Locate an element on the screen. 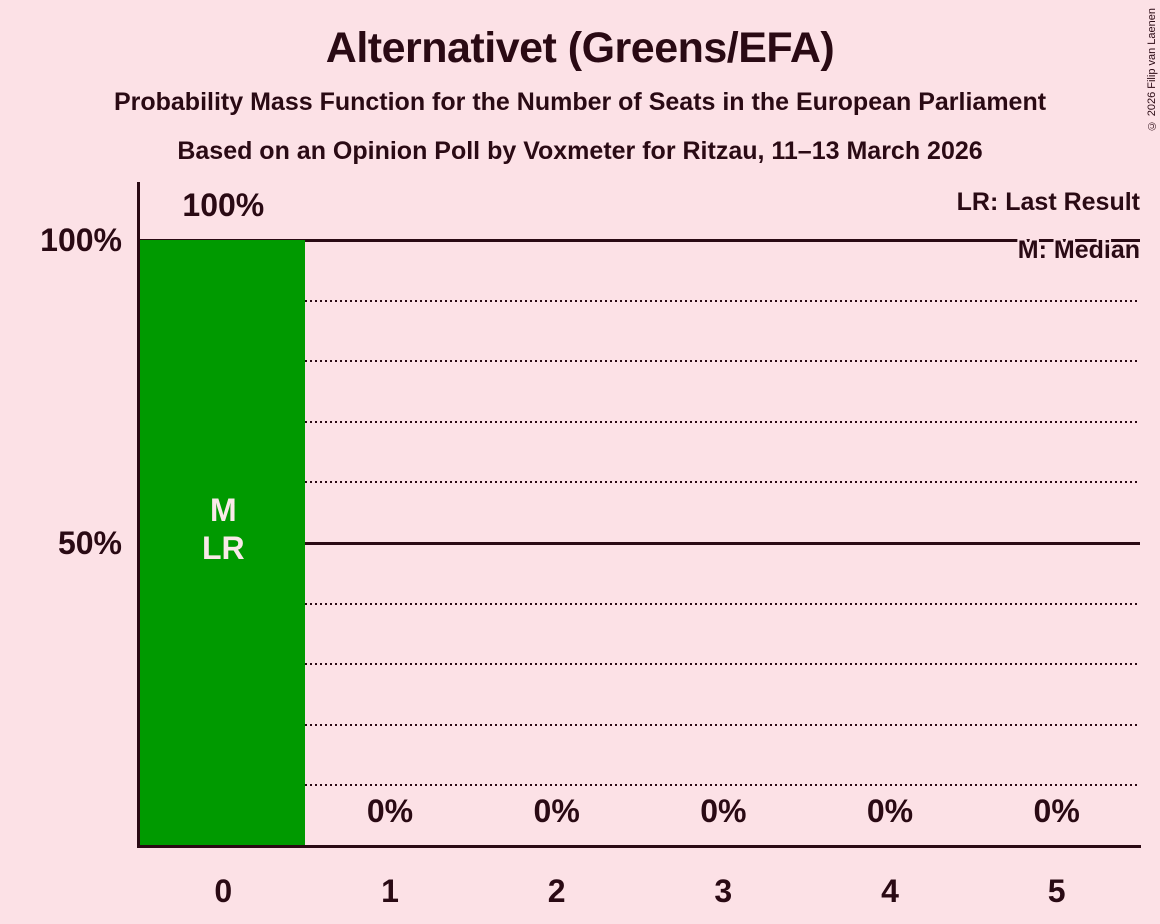 The height and width of the screenshot is (924, 1160). chart-title: Alternativet (Greens/EFA) is located at coordinates (580, 48).